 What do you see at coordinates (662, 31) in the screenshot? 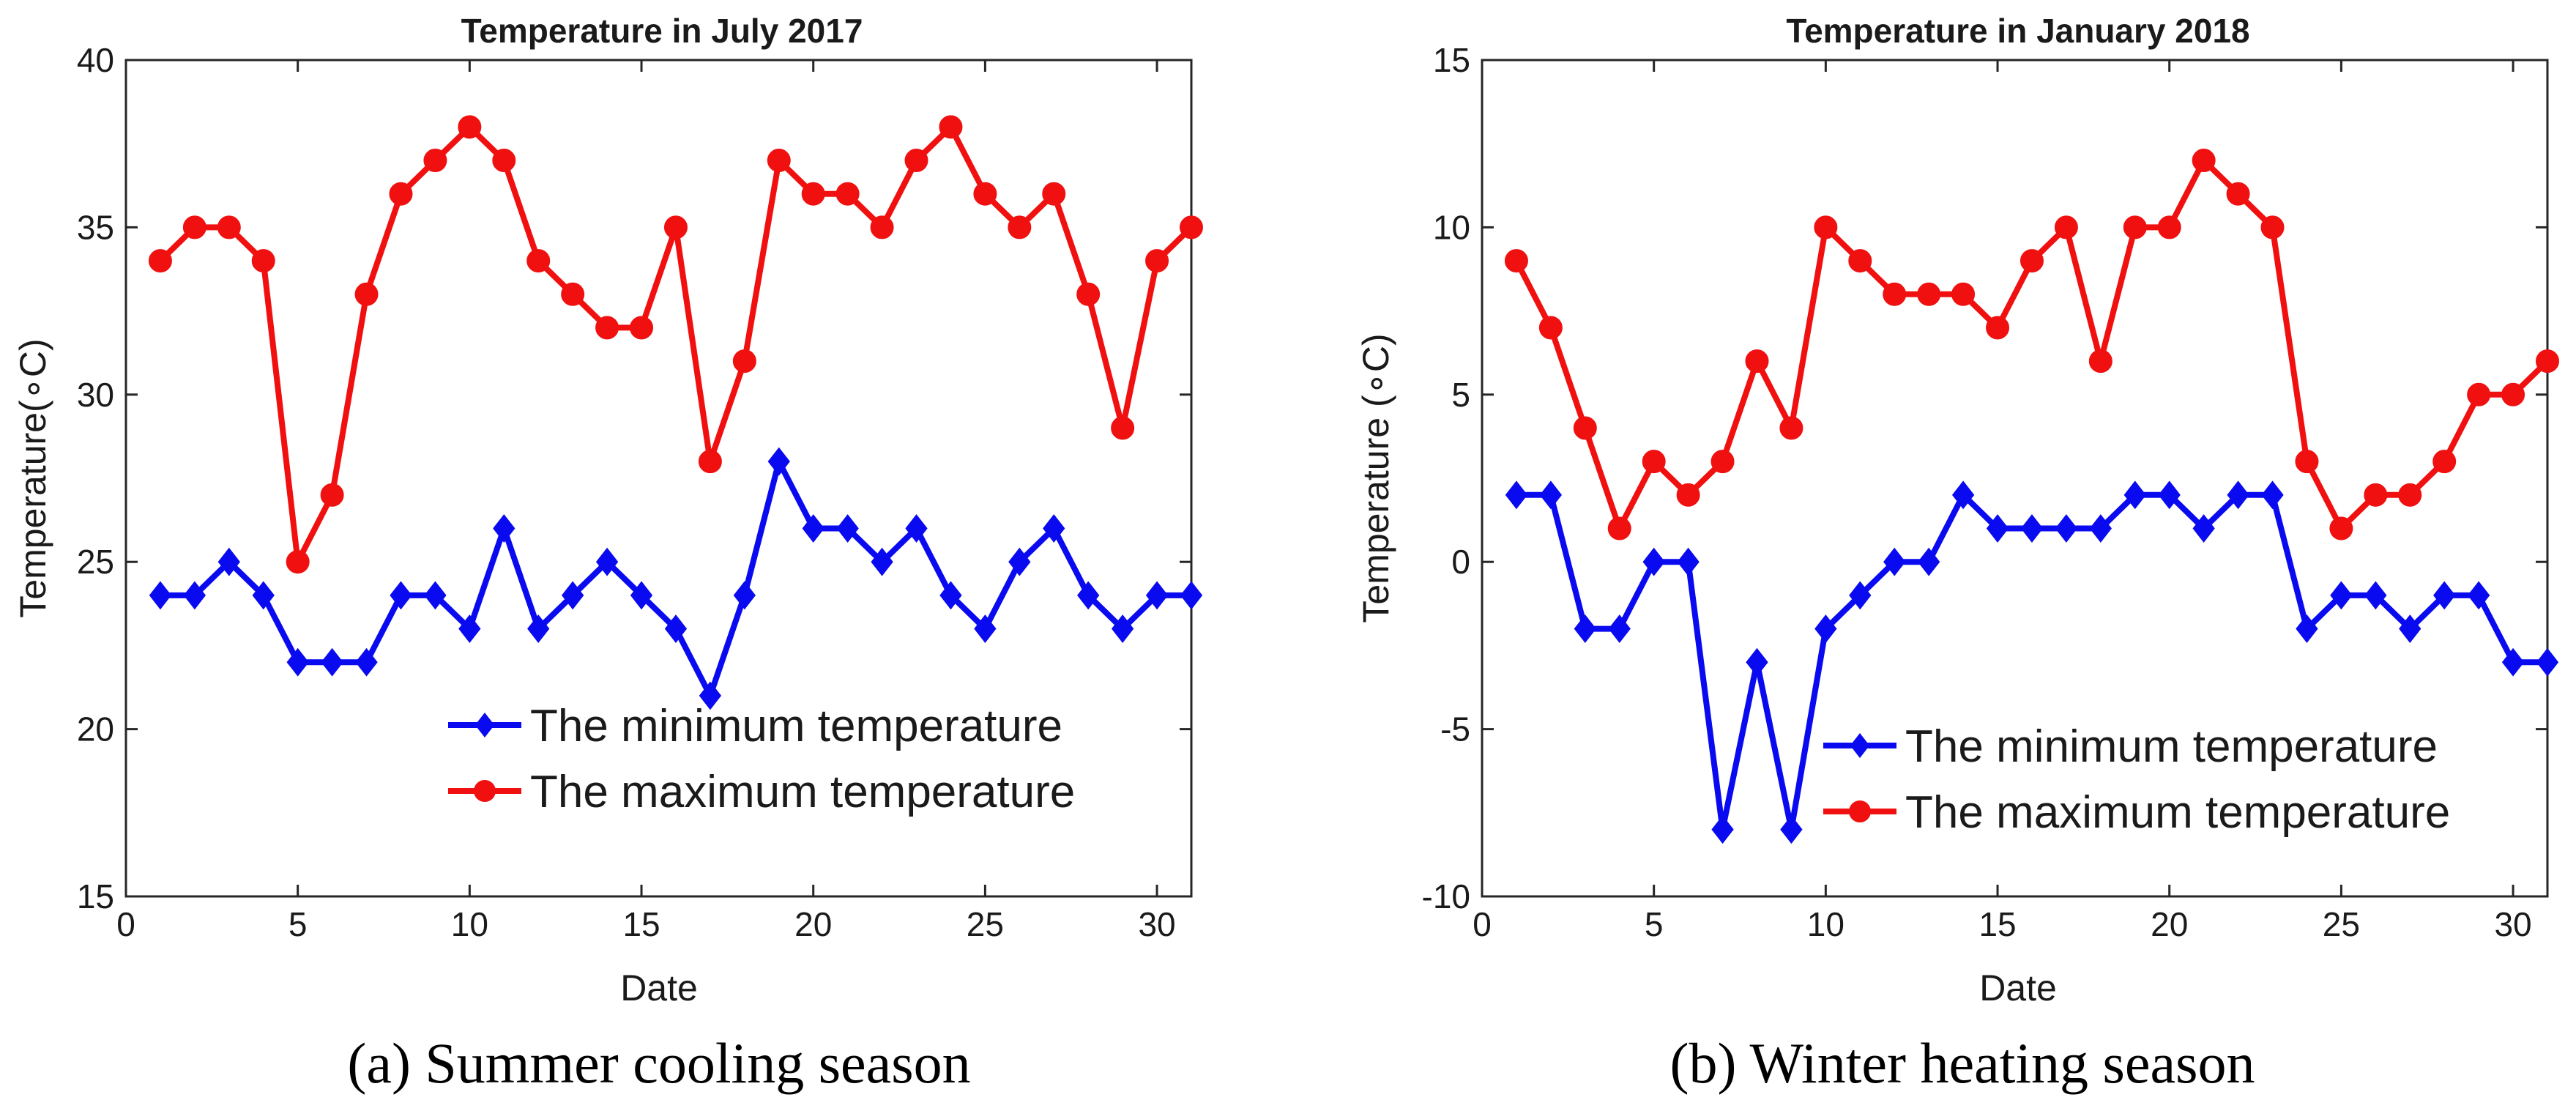
I see `panel-a-title: Temperature in July 2017` at bounding box center [662, 31].